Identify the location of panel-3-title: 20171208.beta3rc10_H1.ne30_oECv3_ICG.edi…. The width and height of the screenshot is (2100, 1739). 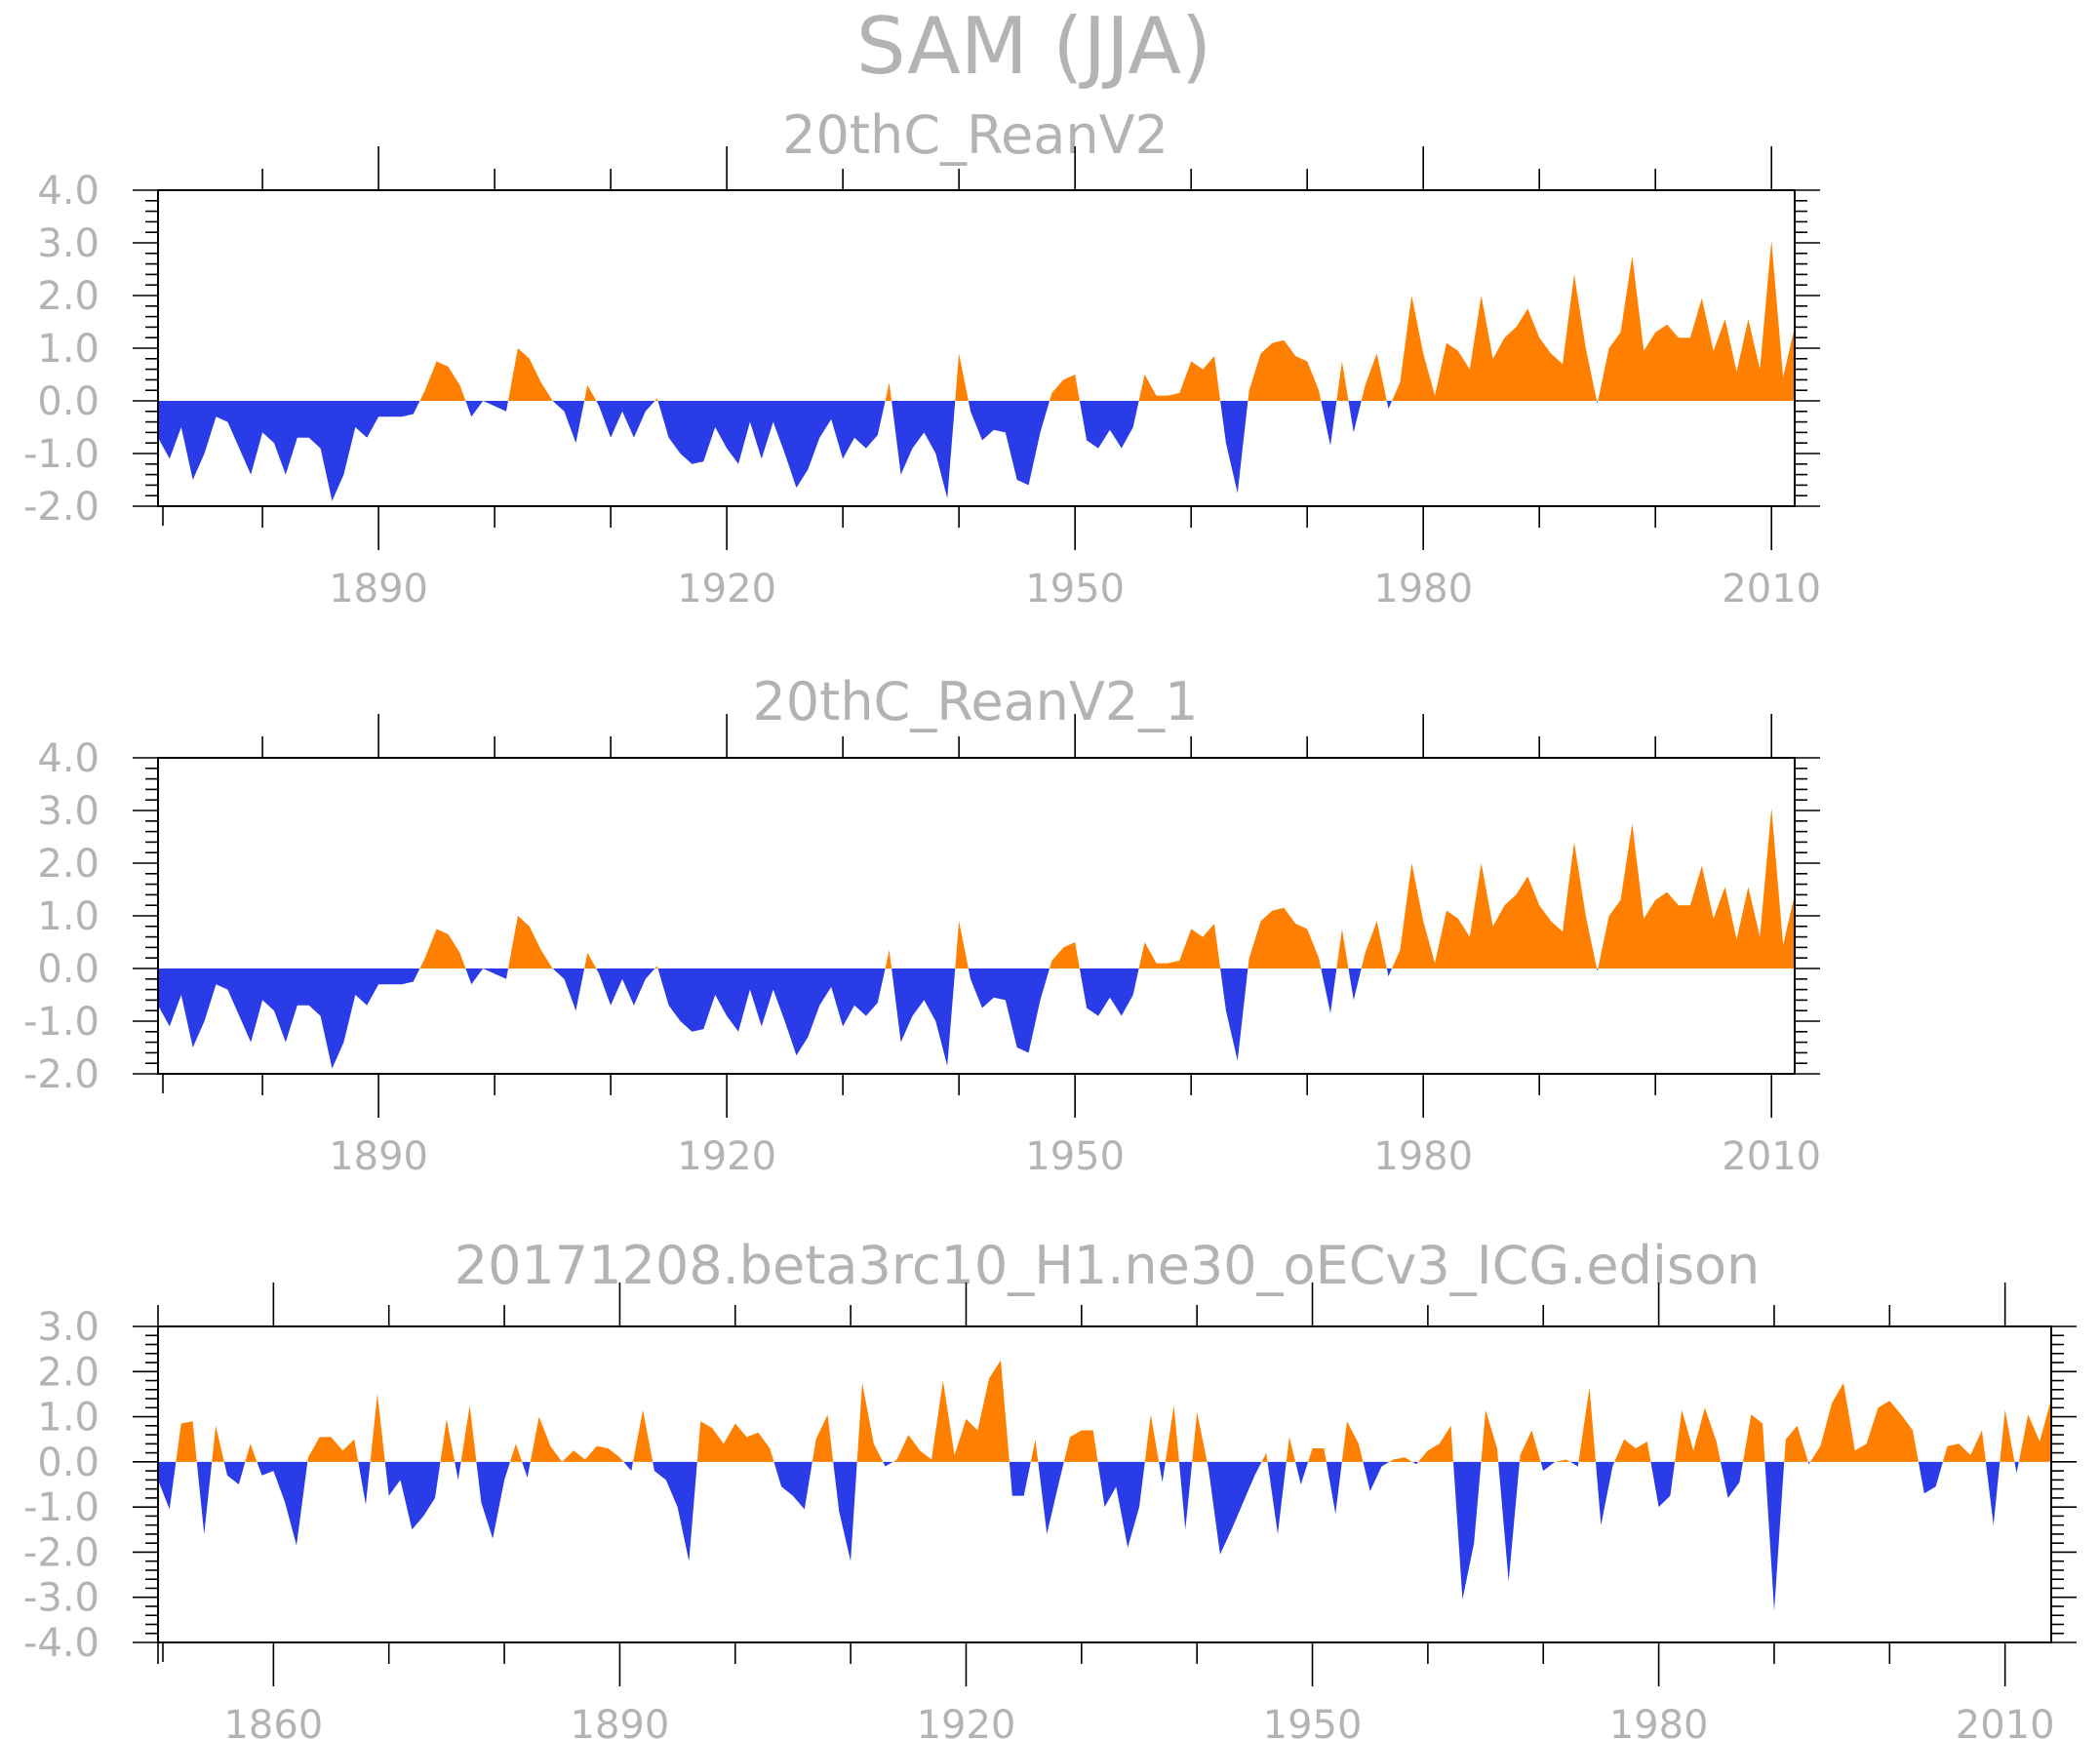
(1108, 1265).